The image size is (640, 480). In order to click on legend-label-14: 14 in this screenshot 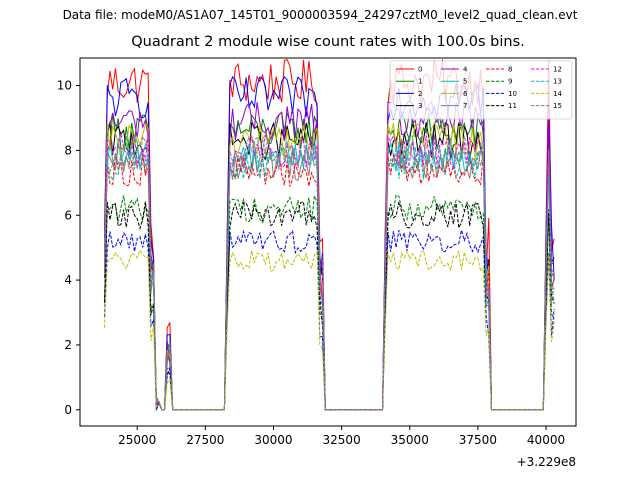, I will do `click(557, 94)`.